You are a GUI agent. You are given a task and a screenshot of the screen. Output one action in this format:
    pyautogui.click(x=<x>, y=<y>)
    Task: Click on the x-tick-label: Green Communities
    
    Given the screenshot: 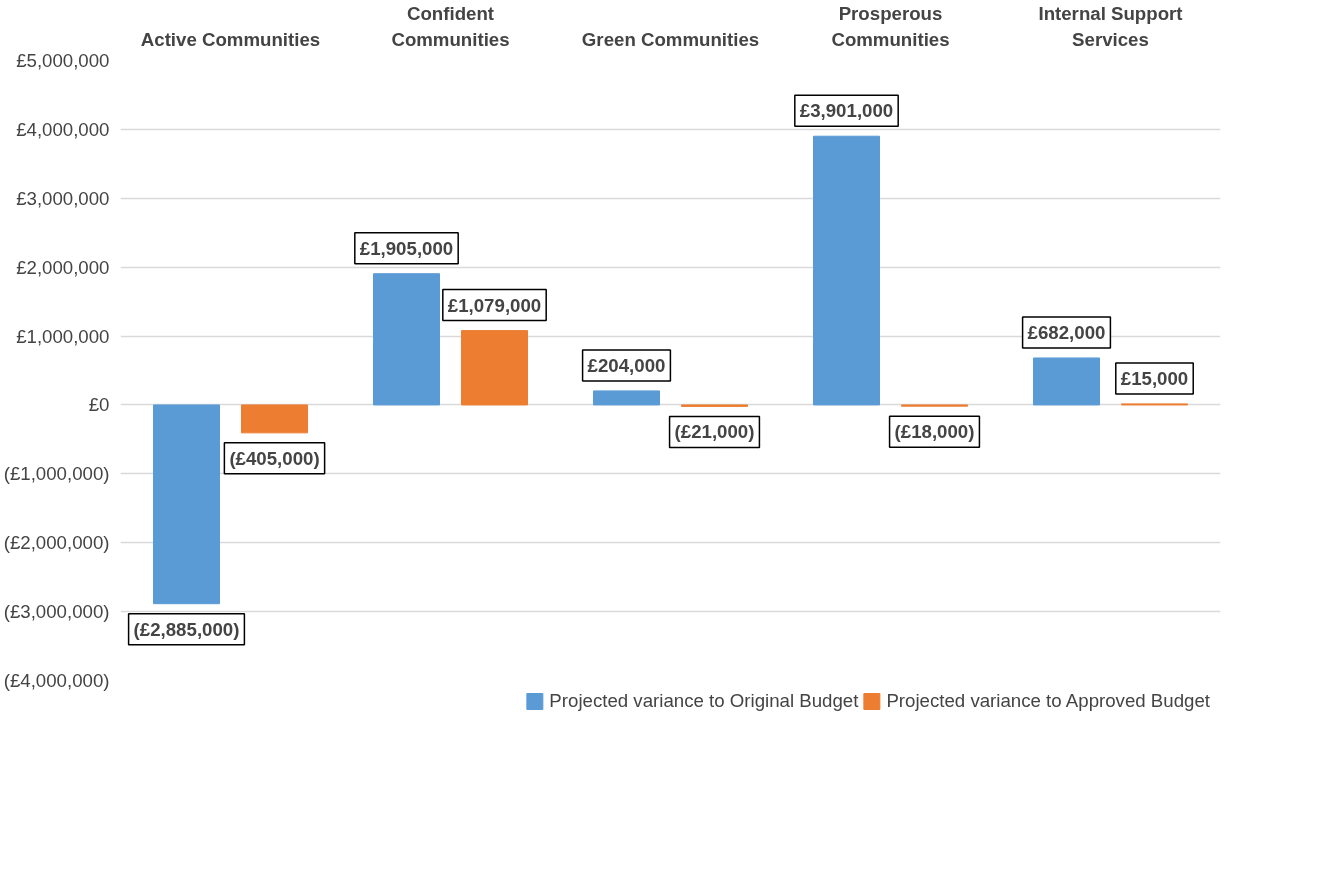 What is the action you would take?
    pyautogui.click(x=670, y=39)
    